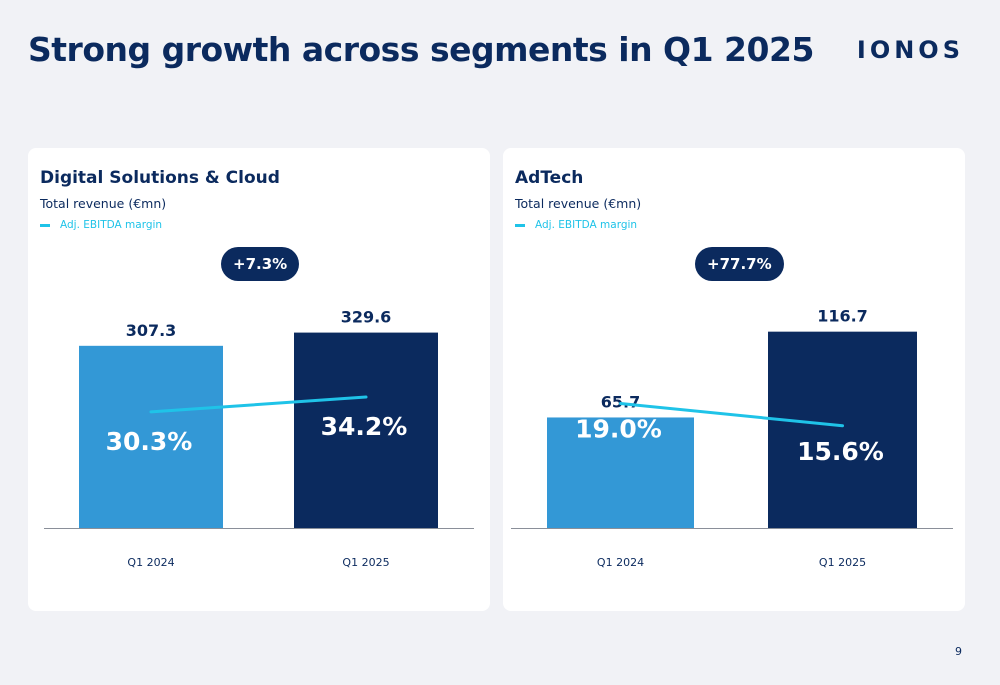 This screenshot has width=1000, height=685. I want to click on margin-value-label: 30.3%, so click(149, 441).